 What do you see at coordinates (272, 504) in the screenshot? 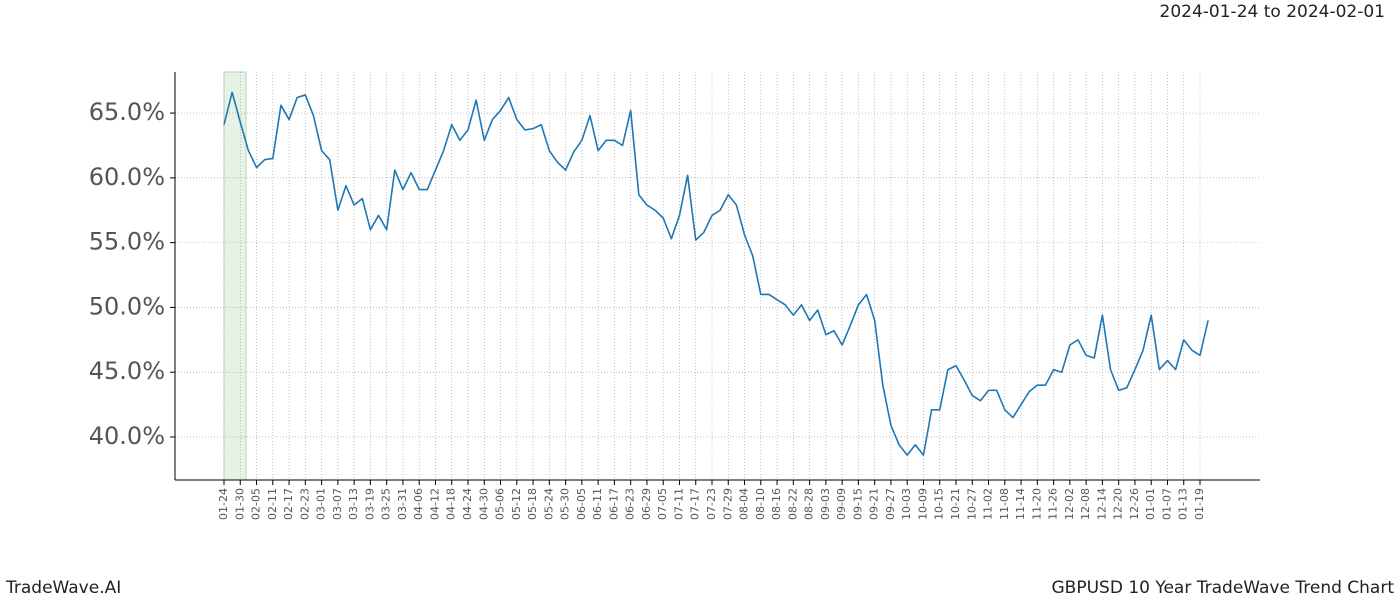
I see `x-tick-label: 02-11` at bounding box center [272, 504].